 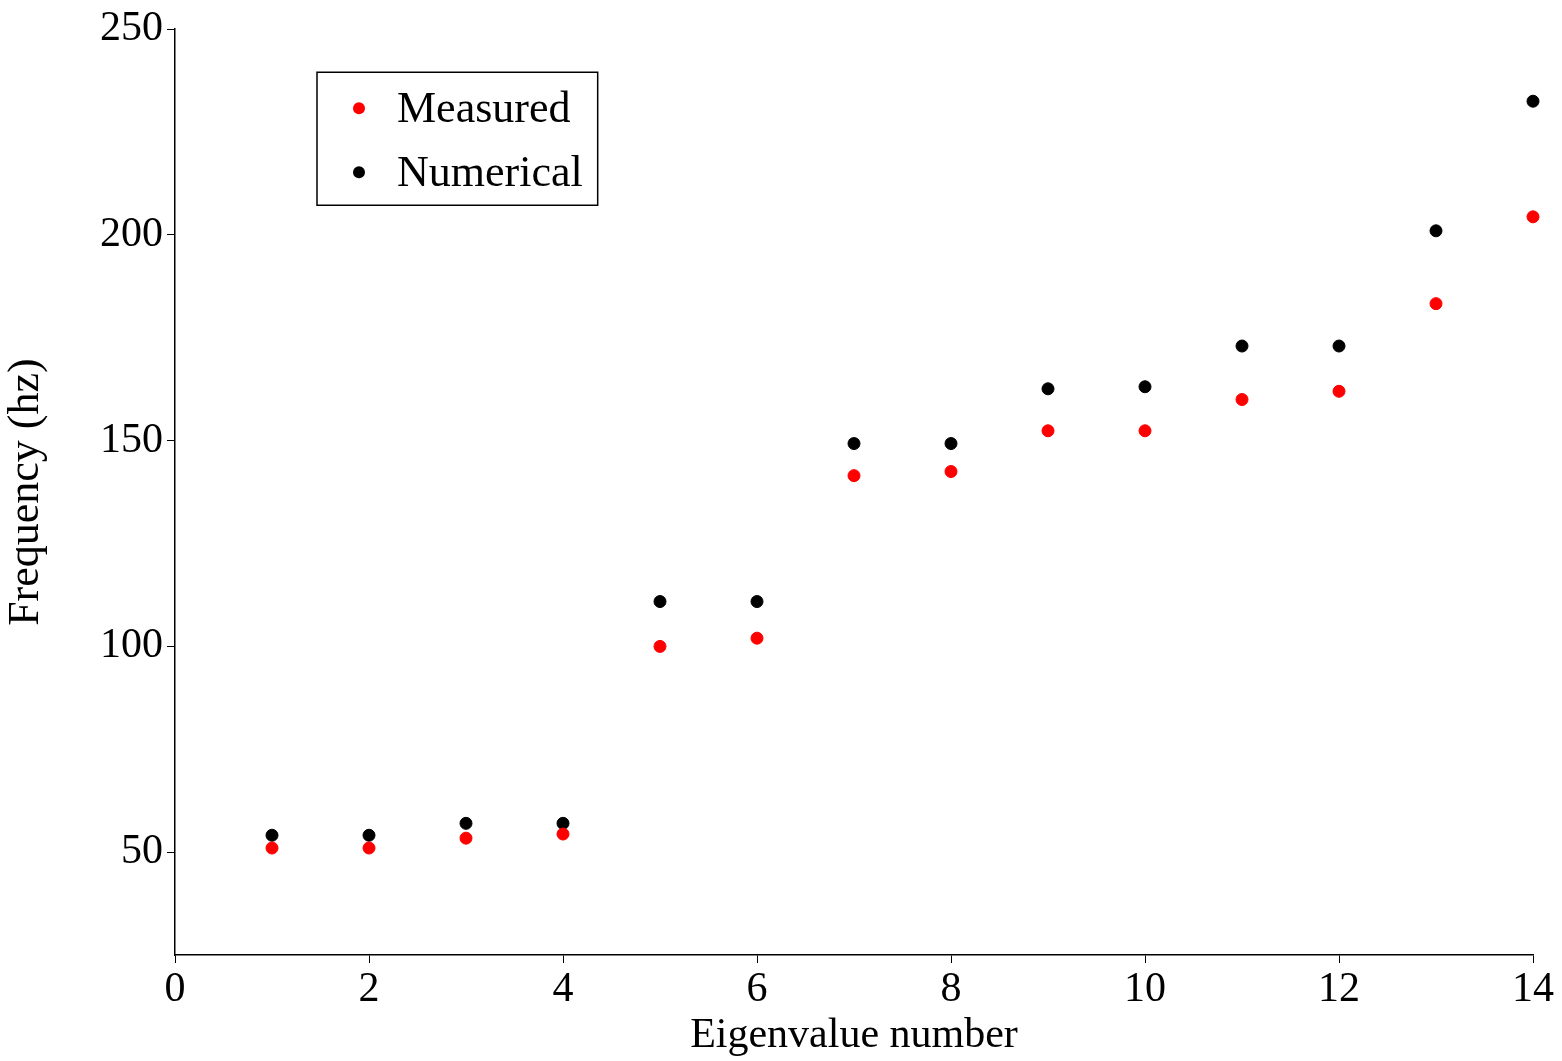 I want to click on y-tick-label: 150, so click(x=131, y=437).